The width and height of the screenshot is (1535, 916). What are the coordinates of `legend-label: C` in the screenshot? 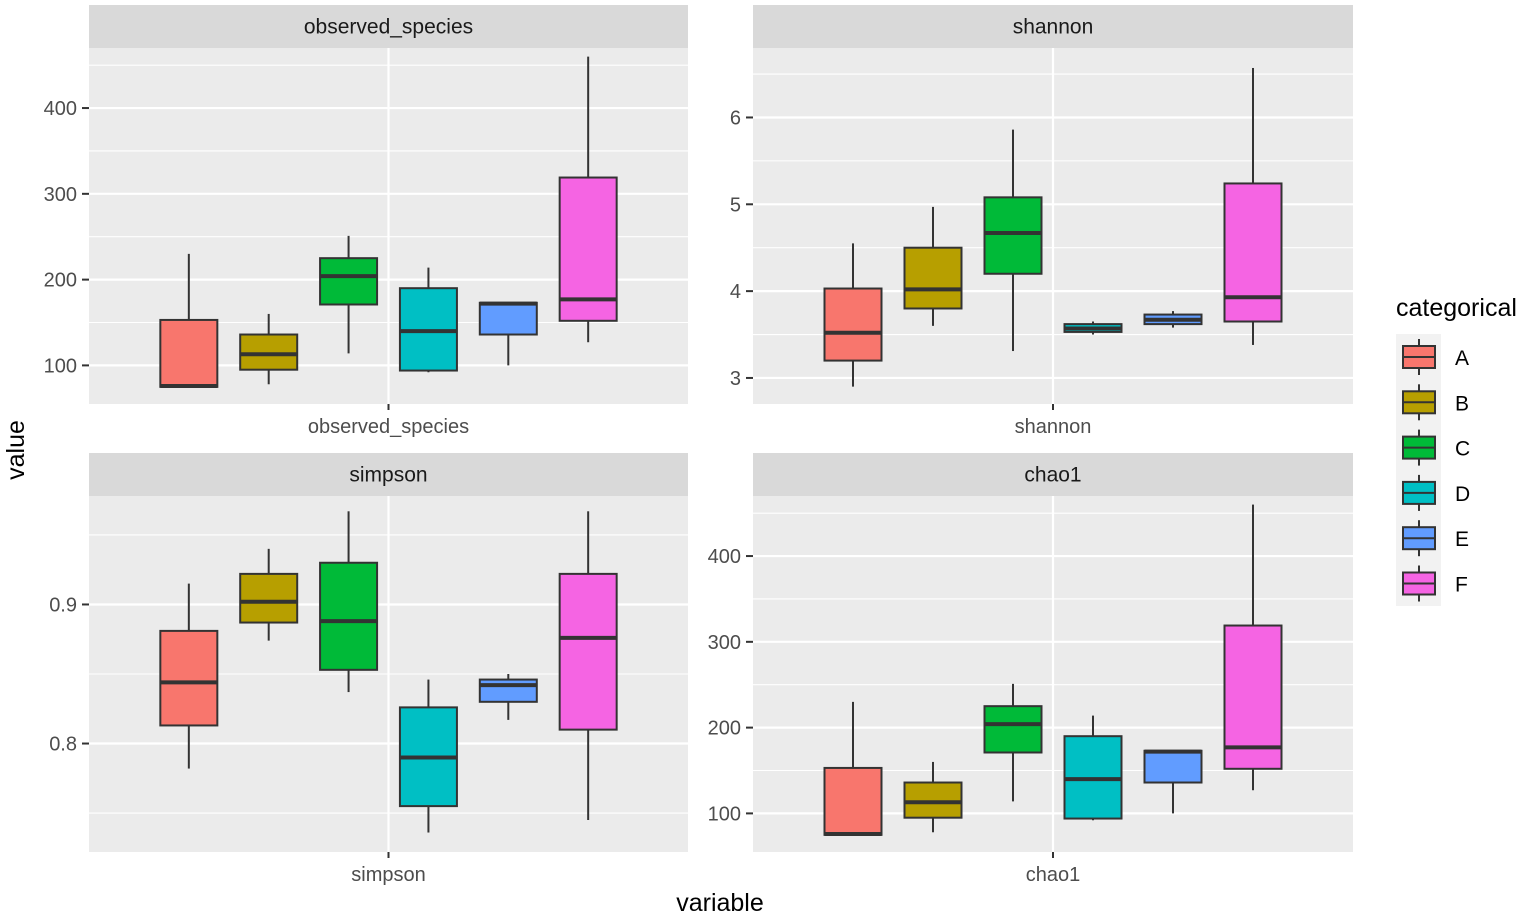 It's located at (1462, 449).